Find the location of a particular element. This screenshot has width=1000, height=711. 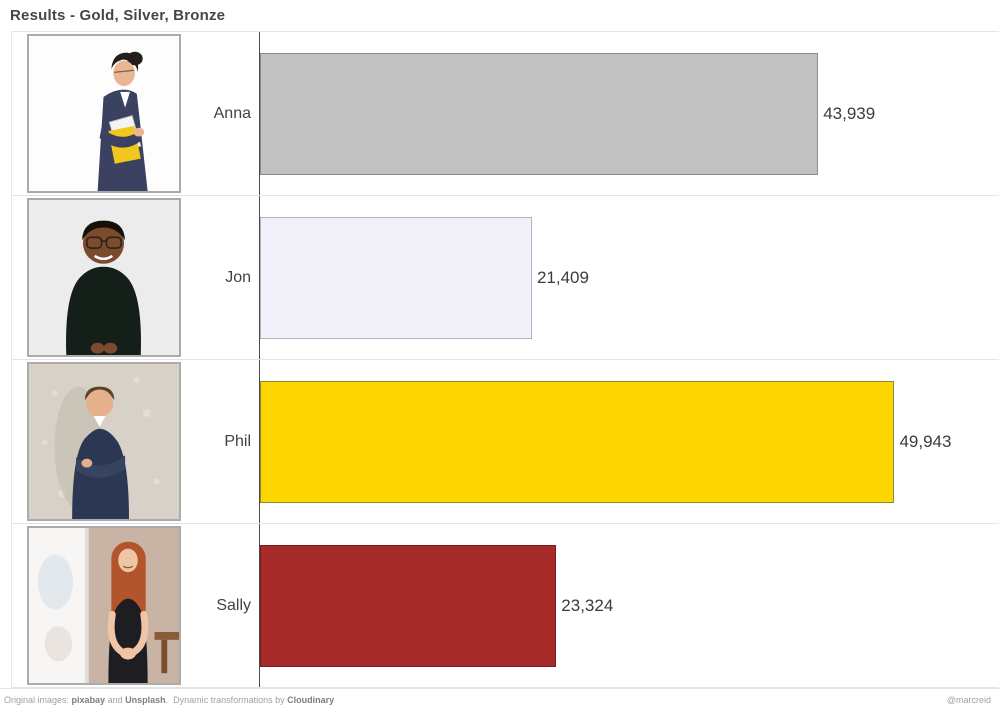

anna-photo is located at coordinates (104, 113).